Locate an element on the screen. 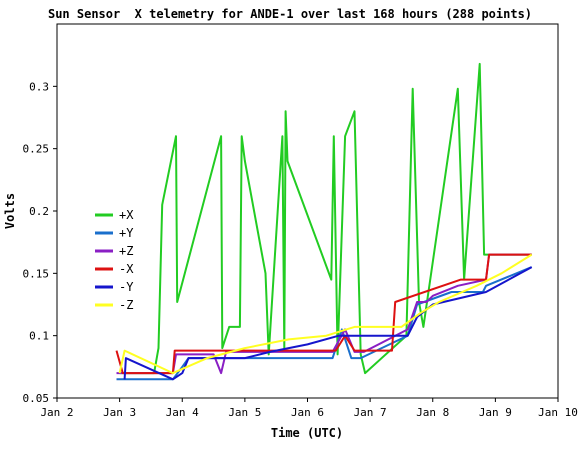  x-tick-label: Jan 6 is located at coordinates (307, 412).